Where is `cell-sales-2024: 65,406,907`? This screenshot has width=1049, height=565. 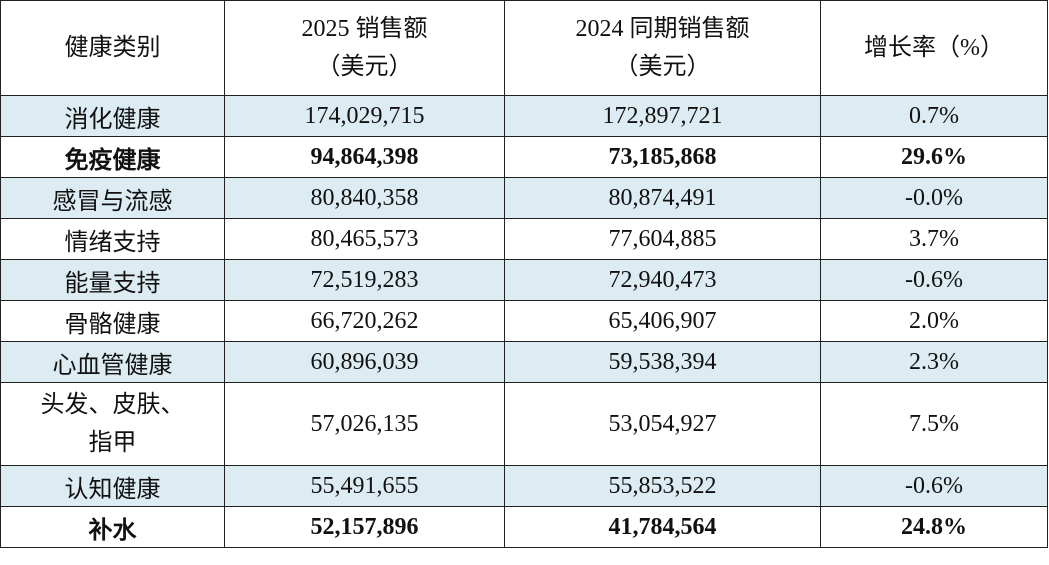 cell-sales-2024: 65,406,907 is located at coordinates (662, 321).